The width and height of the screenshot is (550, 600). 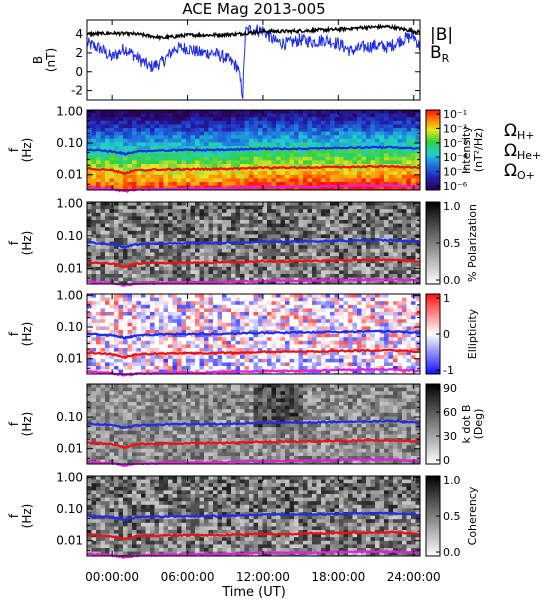 I want to click on polarization-colorbar-label: % Polarization, so click(x=472, y=243).